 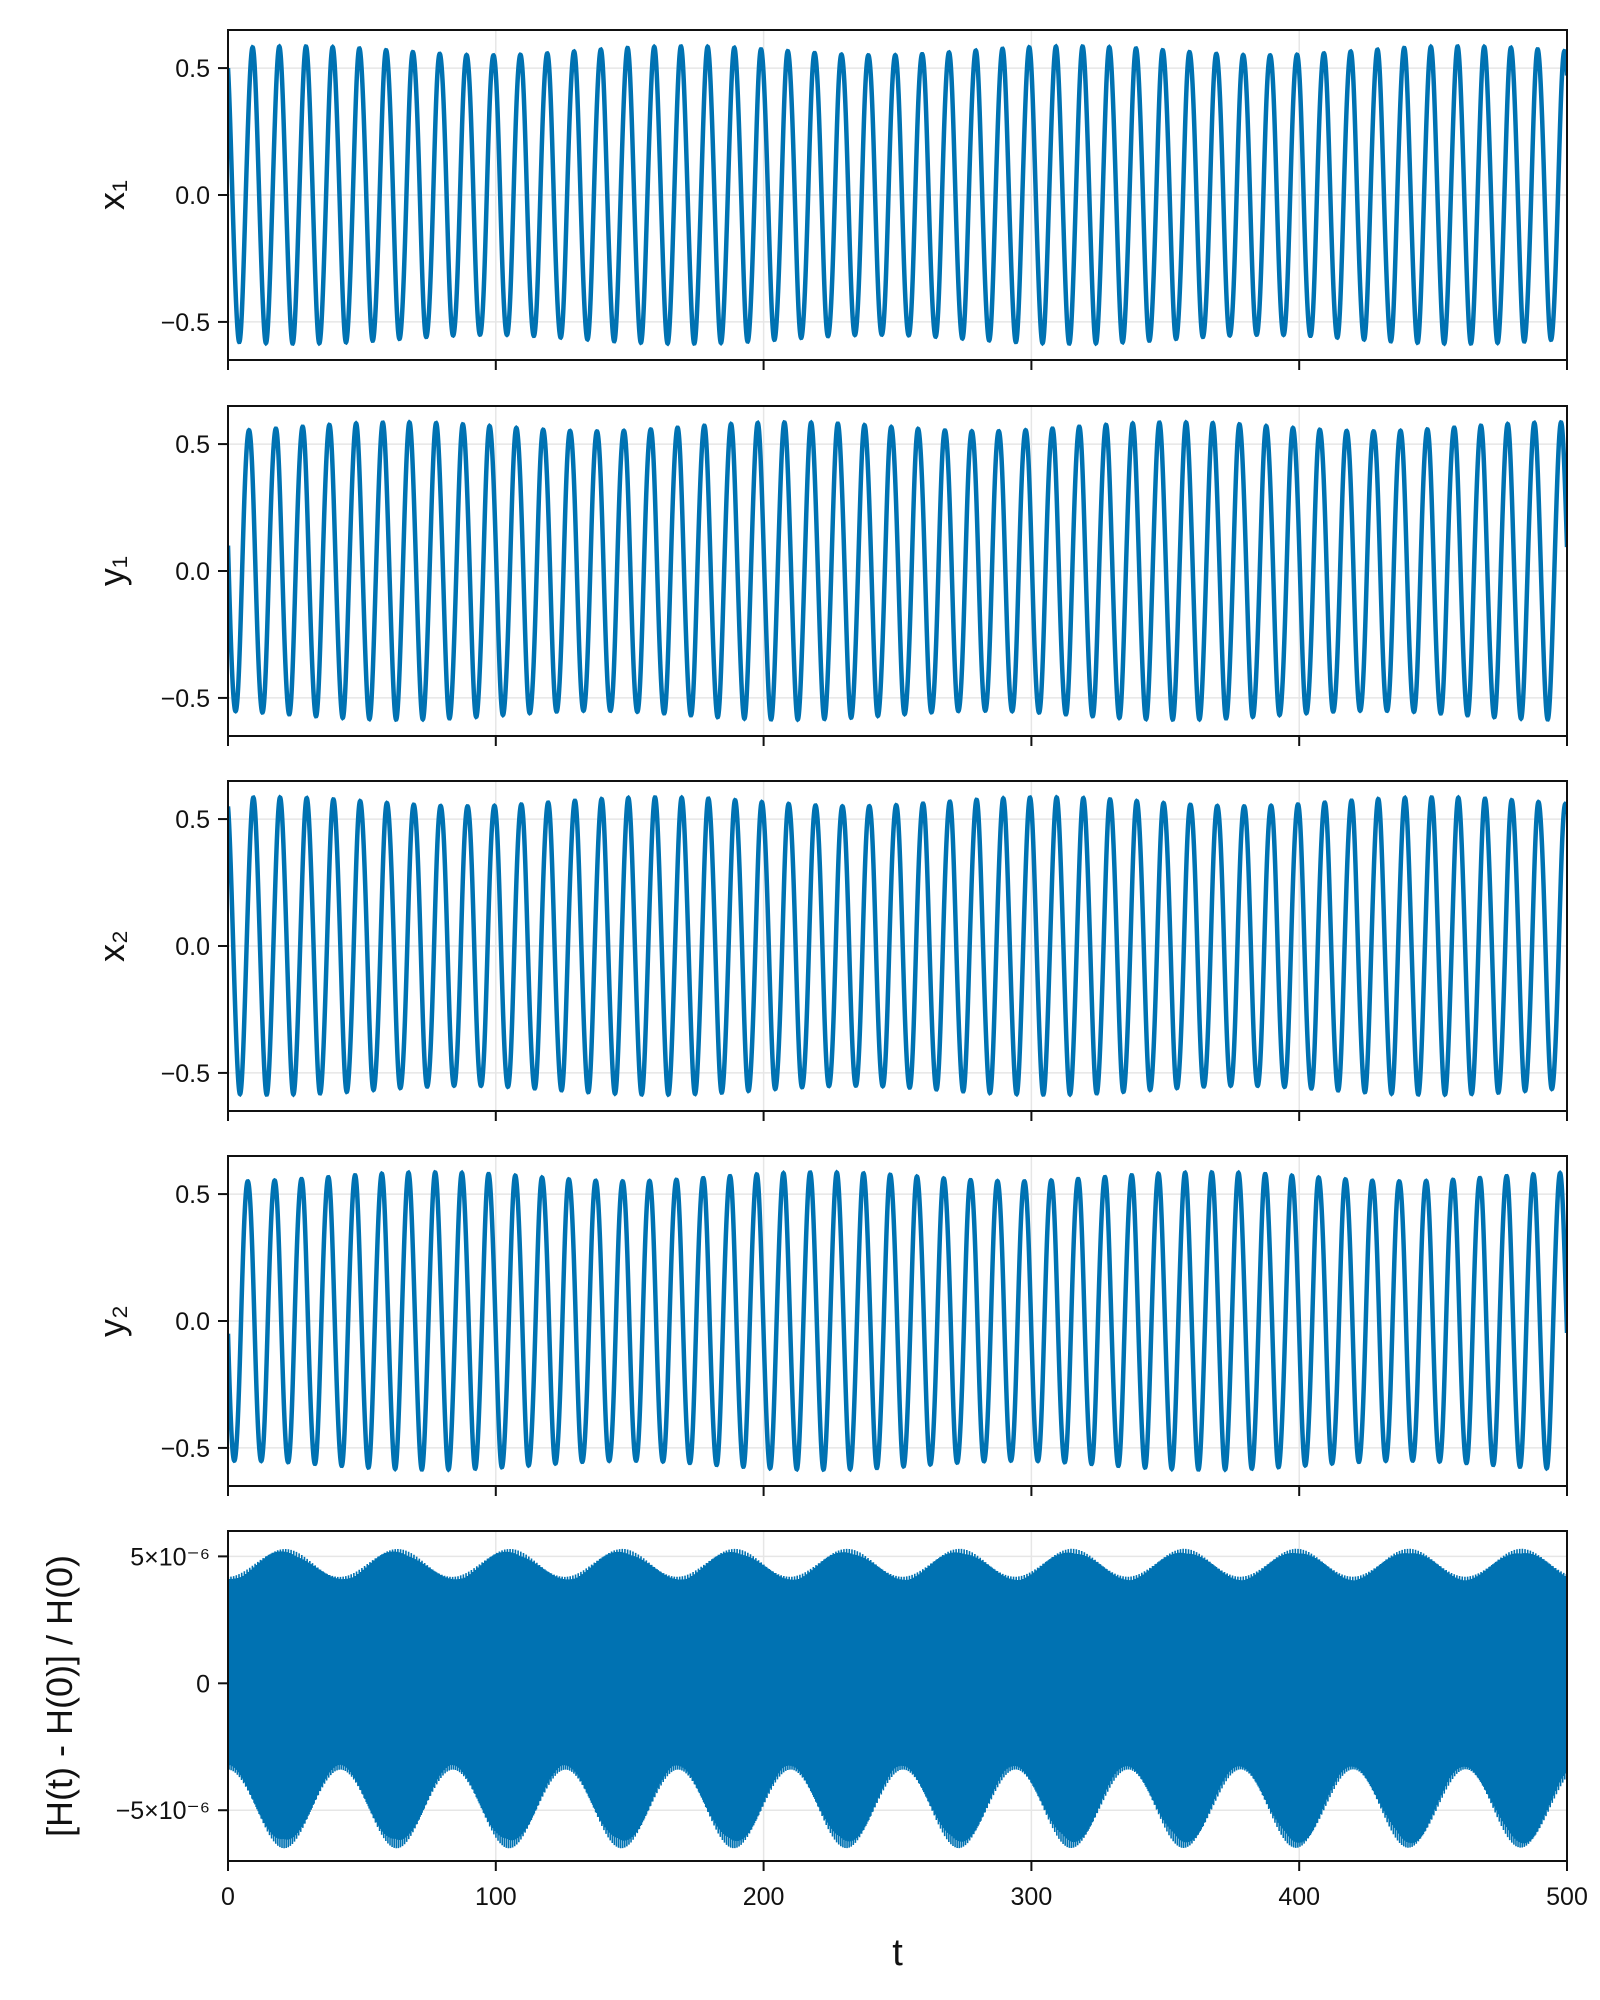 I want to click on y-axis-label: y₁, so click(x=111, y=571).